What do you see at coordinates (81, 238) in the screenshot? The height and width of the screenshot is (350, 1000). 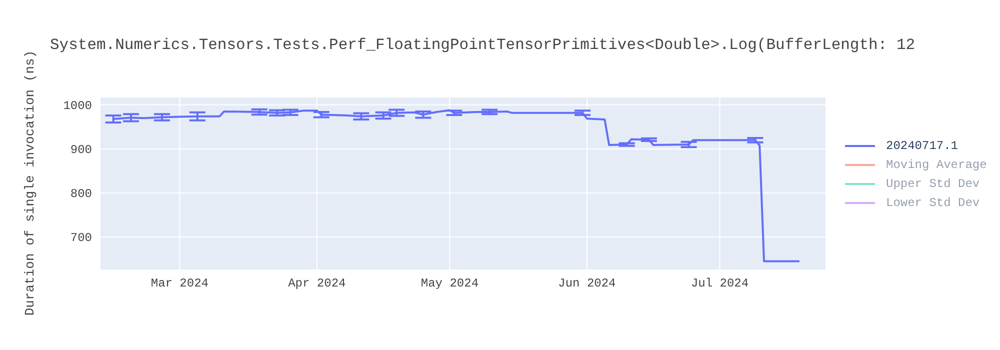 I see `y-tick-label: 700` at bounding box center [81, 238].